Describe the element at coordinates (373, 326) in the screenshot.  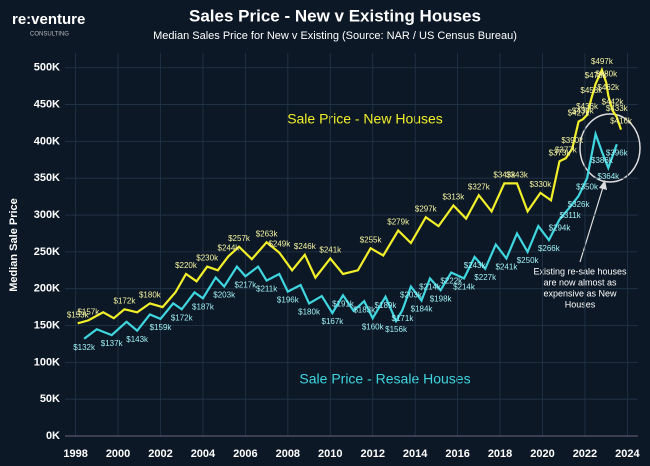
I see `data-label: $160k` at that location.